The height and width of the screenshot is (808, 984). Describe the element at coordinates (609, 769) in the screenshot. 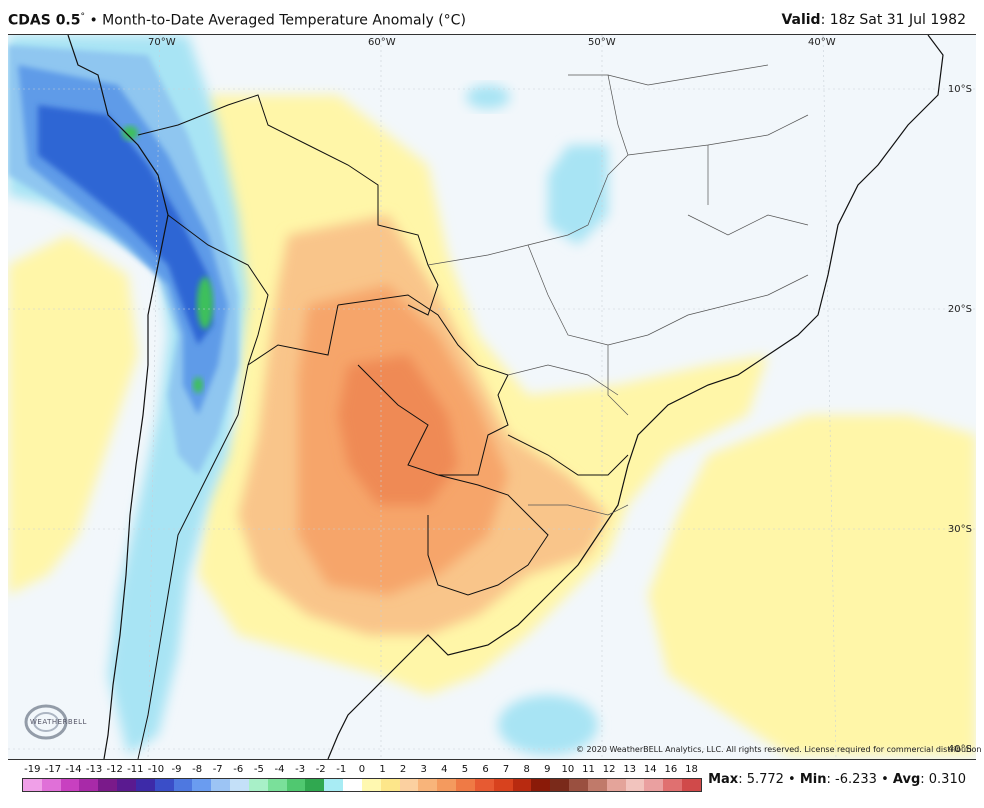

I see `legend-tick-label: 12` at that location.